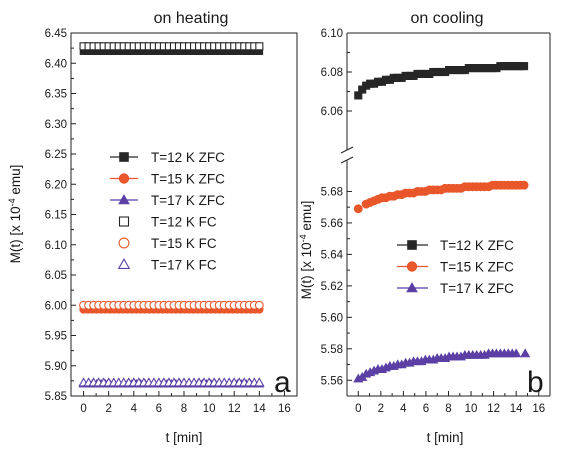 Image resolution: width=577 pixels, height=459 pixels. What do you see at coordinates (12, 202) in the screenshot?
I see `panel-a-y-label-exp: -4` at bounding box center [12, 202].